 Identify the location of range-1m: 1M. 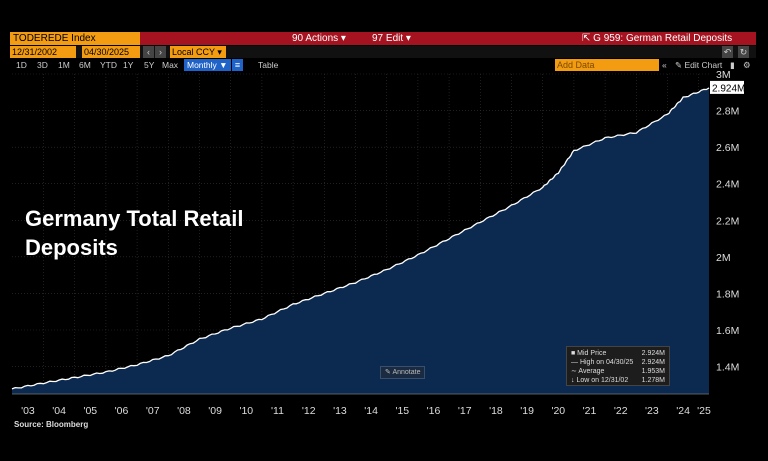
(64, 65).